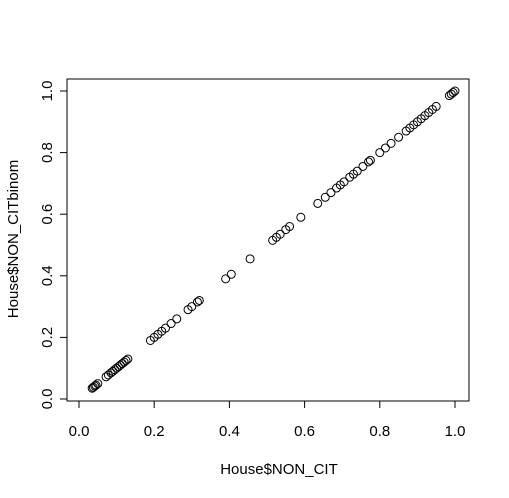 The width and height of the screenshot is (509, 498). Describe the element at coordinates (47, 399) in the screenshot. I see `y-tick-label: 0.0` at that location.